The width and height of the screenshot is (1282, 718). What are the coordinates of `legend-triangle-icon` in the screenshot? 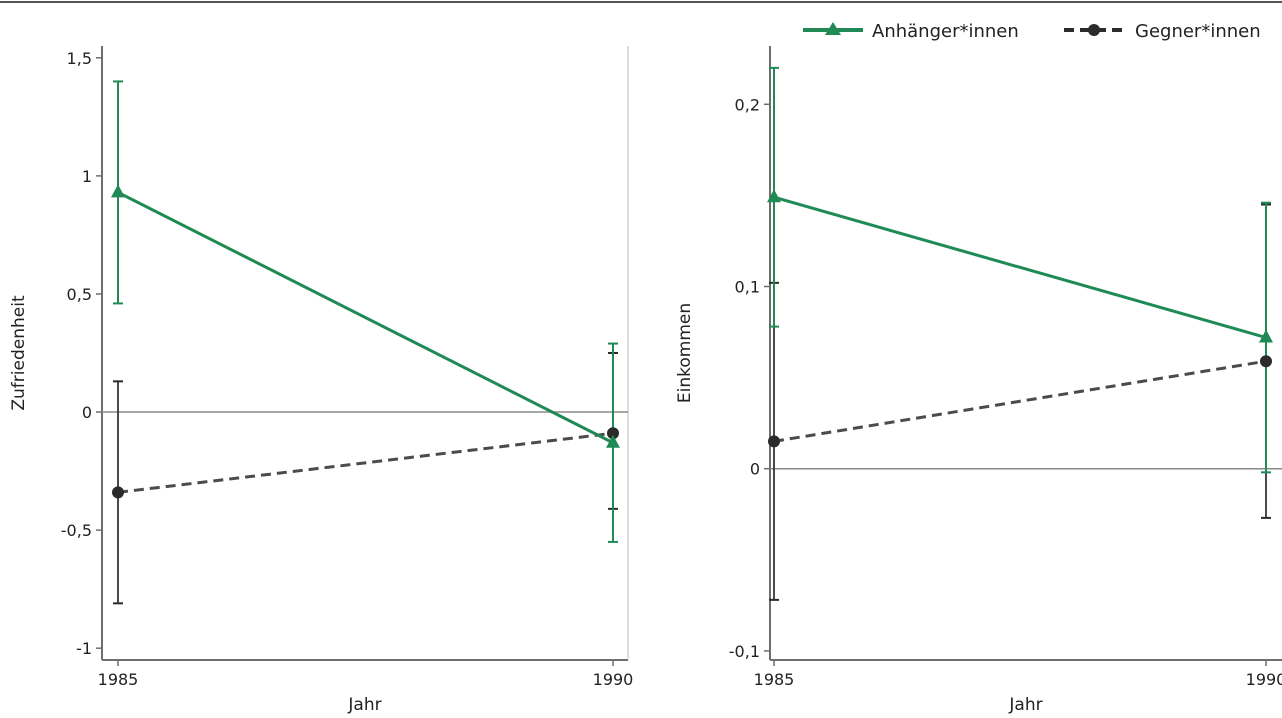 It's located at (833, 28).